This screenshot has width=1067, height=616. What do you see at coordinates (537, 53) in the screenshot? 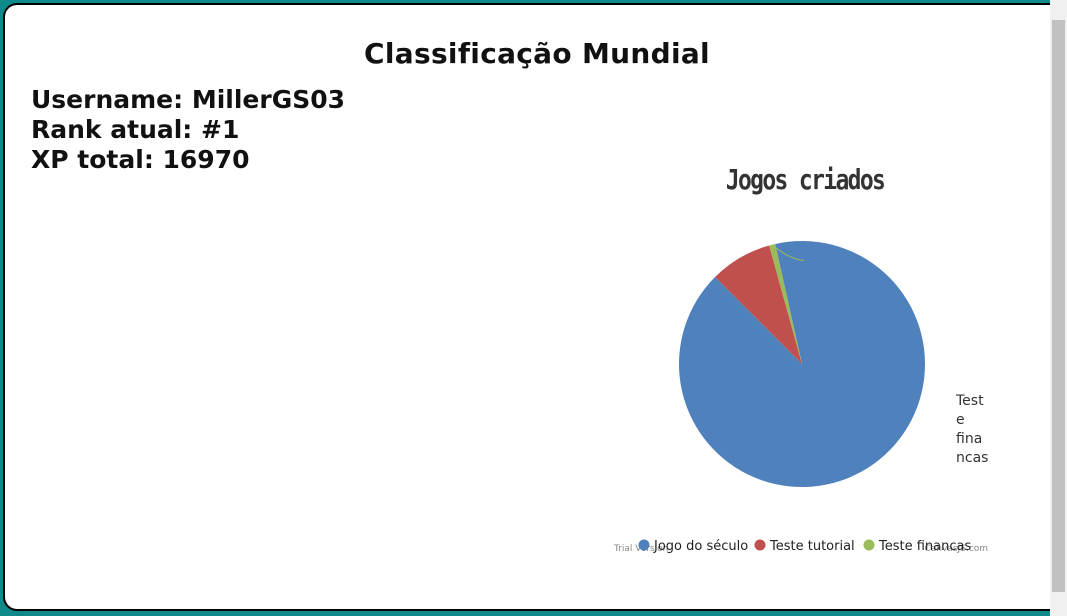
I see `page-title: Classificação Mundial` at bounding box center [537, 53].